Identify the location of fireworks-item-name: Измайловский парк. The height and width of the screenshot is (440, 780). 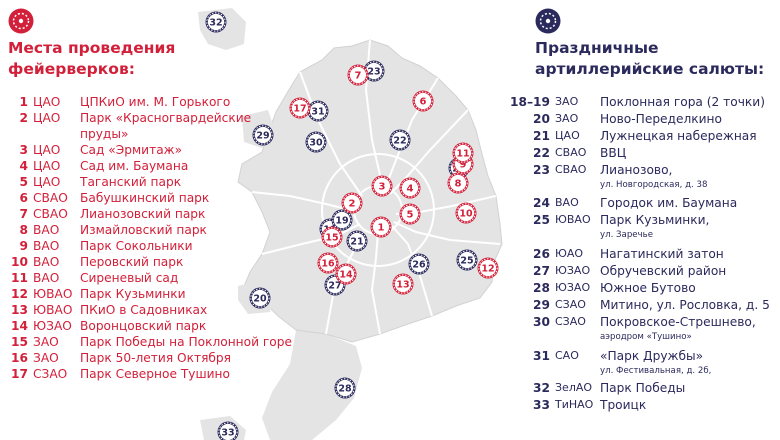
(143, 230).